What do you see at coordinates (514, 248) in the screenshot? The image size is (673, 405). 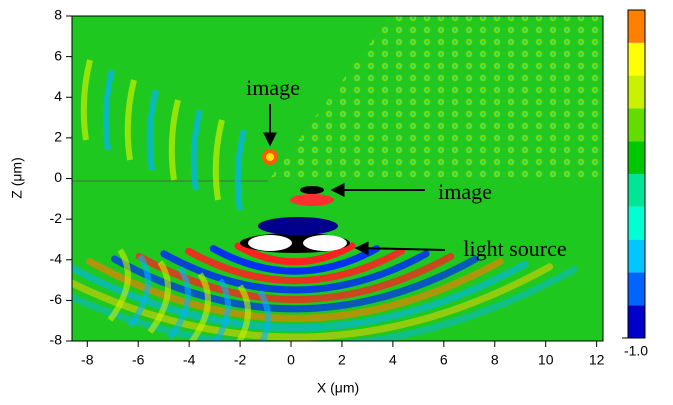 I see `annotation: light source` at bounding box center [514, 248].